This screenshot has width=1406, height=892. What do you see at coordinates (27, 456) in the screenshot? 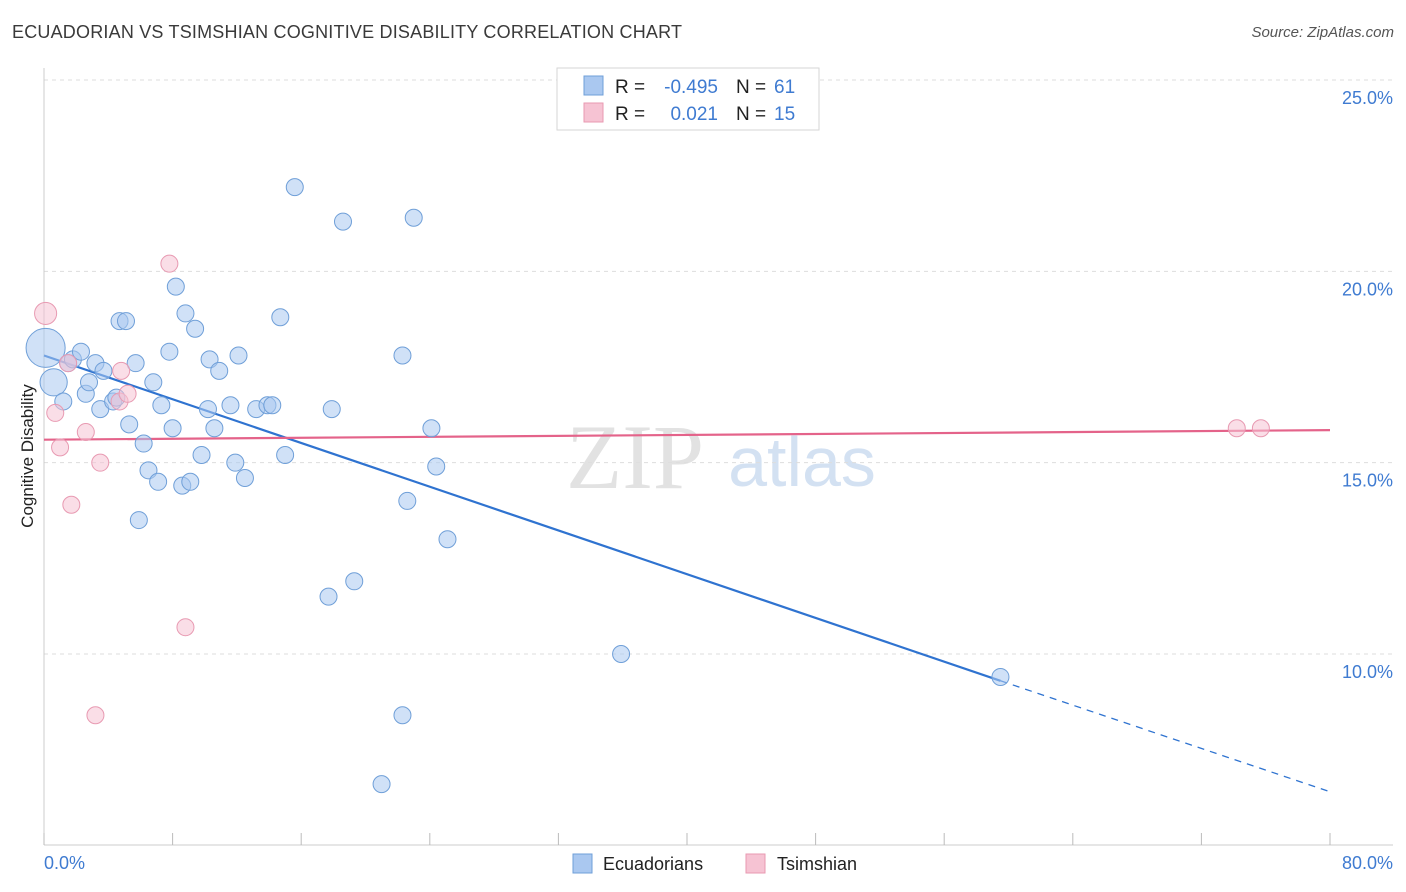
I see `y-axis-label: Cognitive Disability` at bounding box center [27, 456].